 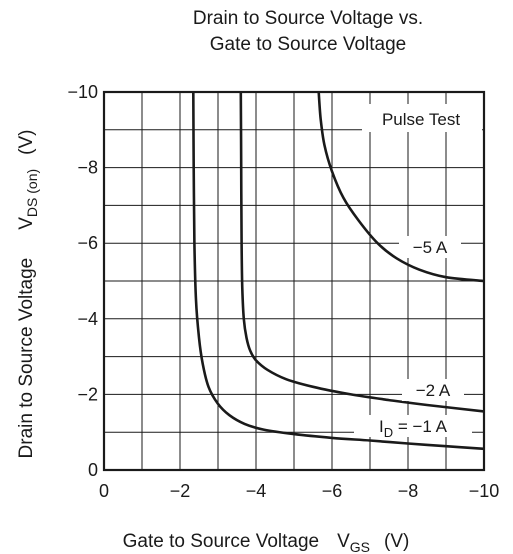 I want to click on x-axis-label-sub: GS, so click(x=360, y=546).